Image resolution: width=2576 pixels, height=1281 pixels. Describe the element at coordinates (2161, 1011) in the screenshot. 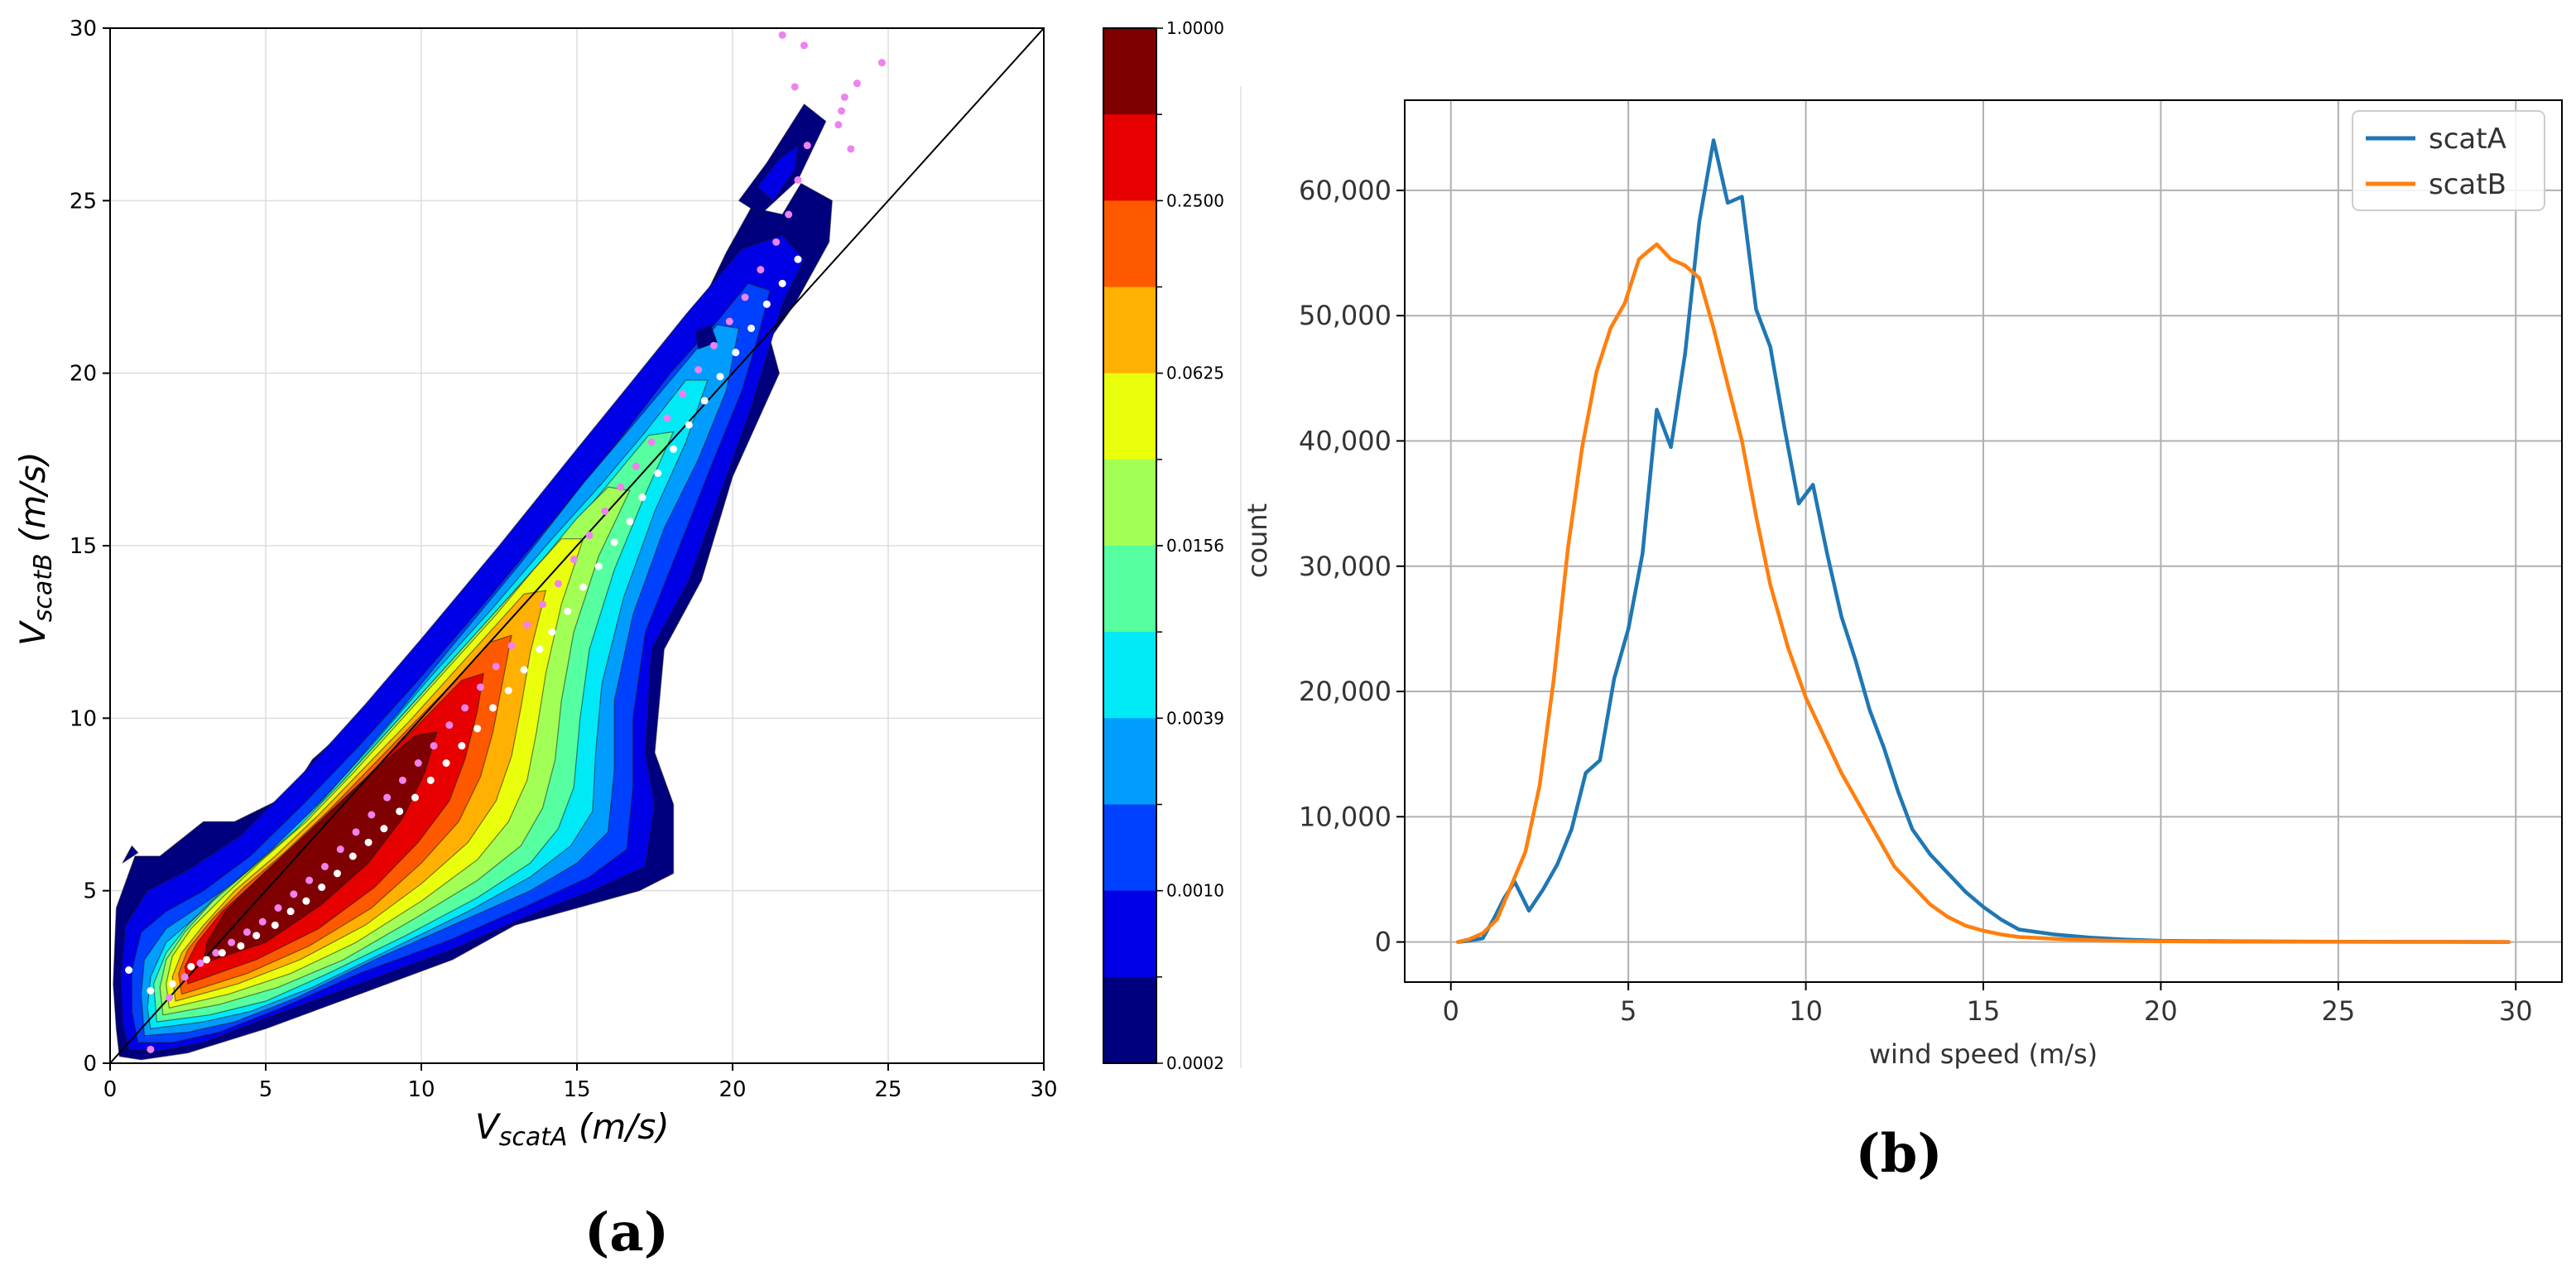

I see `panel-b-xtick-label-4: 20` at that location.